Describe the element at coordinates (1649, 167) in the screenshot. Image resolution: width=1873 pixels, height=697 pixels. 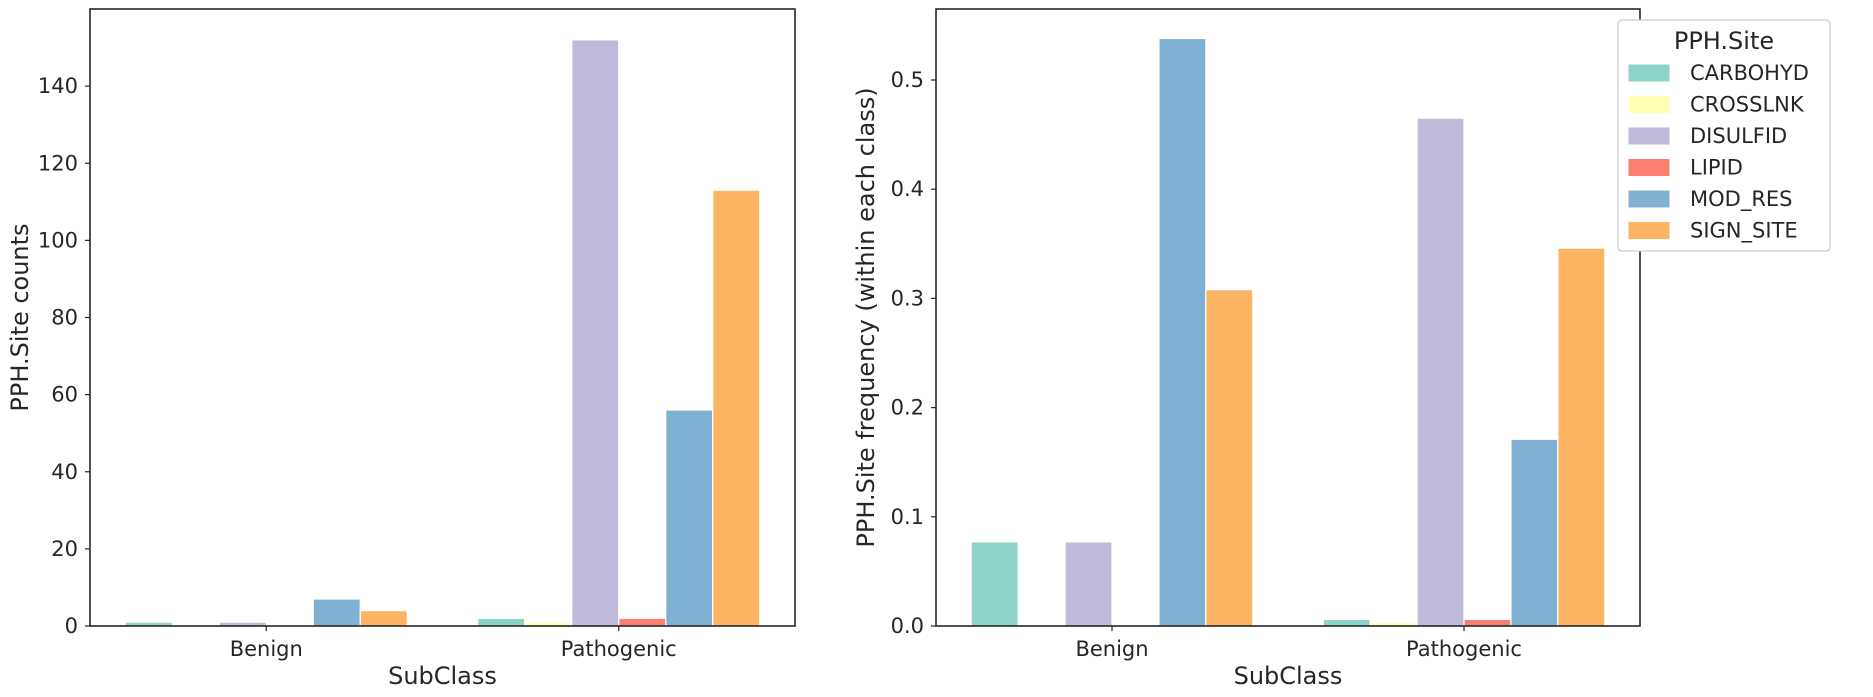
I see `legend-swatch-lipid` at that location.